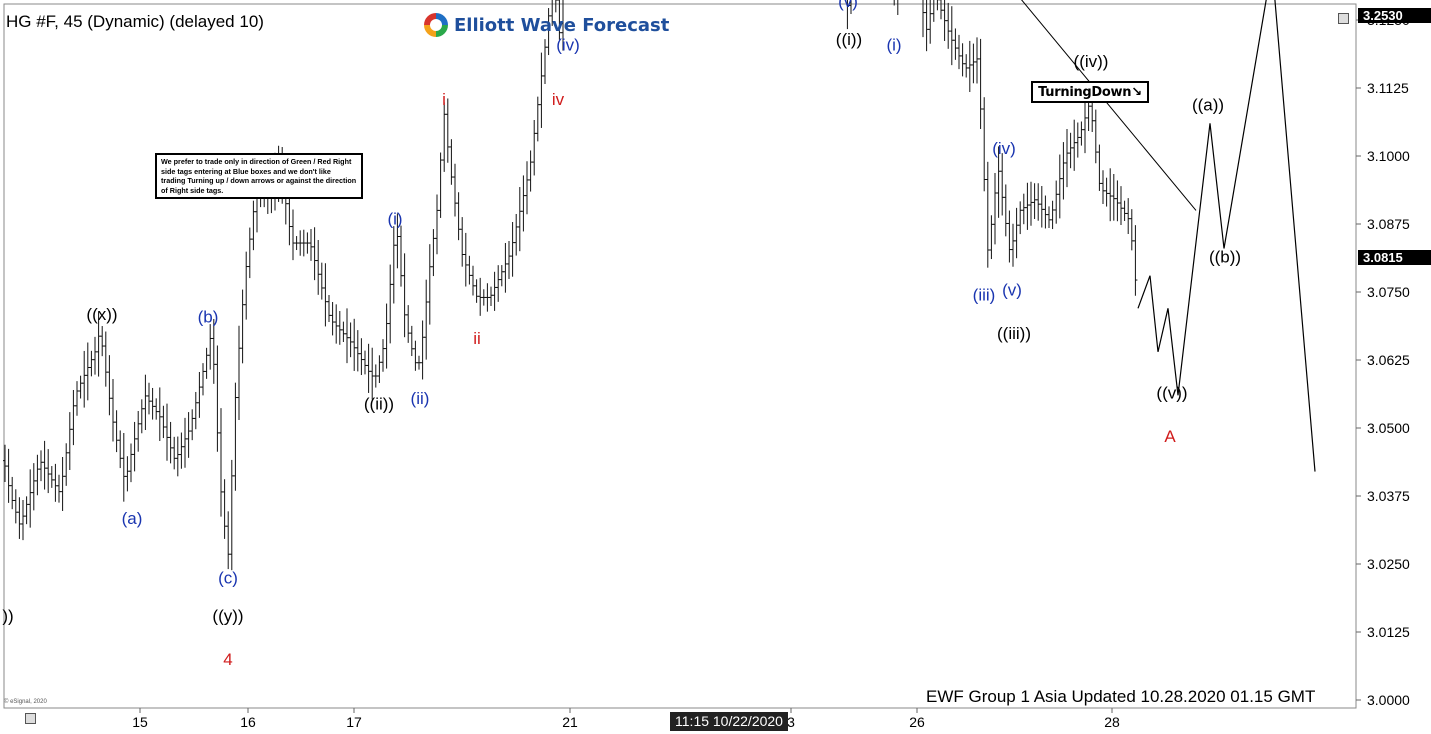 This screenshot has height=734, width=1431. Describe the element at coordinates (984, 295) in the screenshot. I see `wave-label: (iii)` at that location.